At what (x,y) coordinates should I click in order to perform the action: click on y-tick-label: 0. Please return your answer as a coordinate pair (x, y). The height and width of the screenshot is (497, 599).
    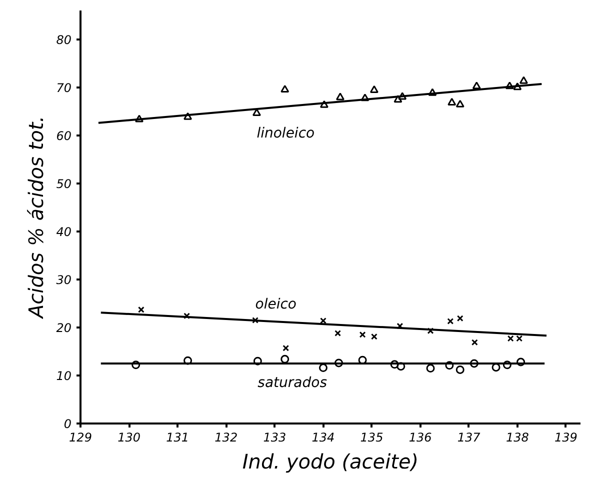
    Looking at the image, I should click on (68, 424).